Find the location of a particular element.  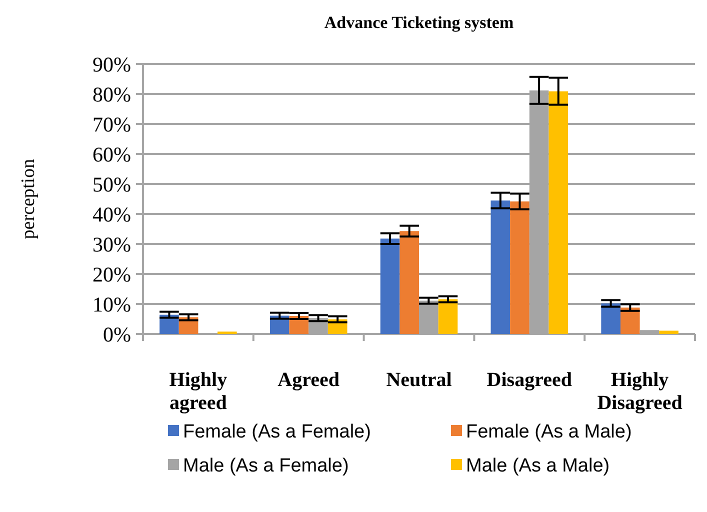

legend-label: Male (As a Male) is located at coordinates (538, 466).